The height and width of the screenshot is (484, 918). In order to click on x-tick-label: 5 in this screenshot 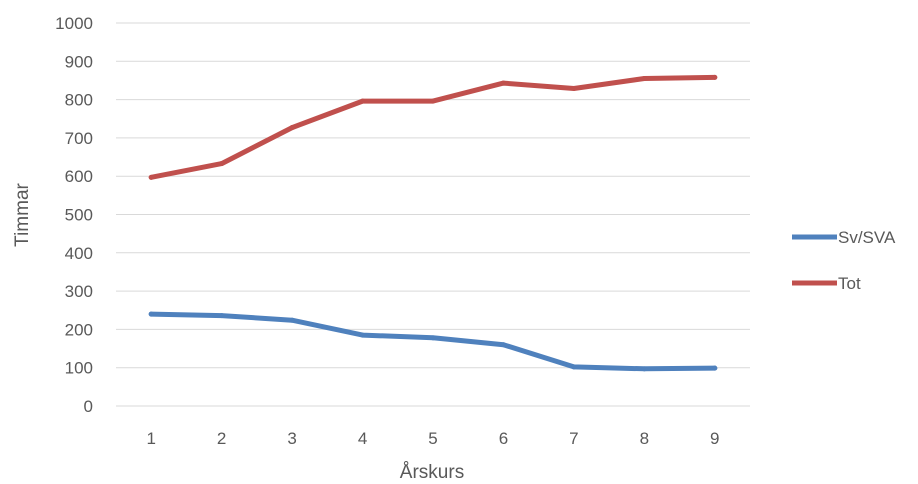, I will do `click(432, 438)`.